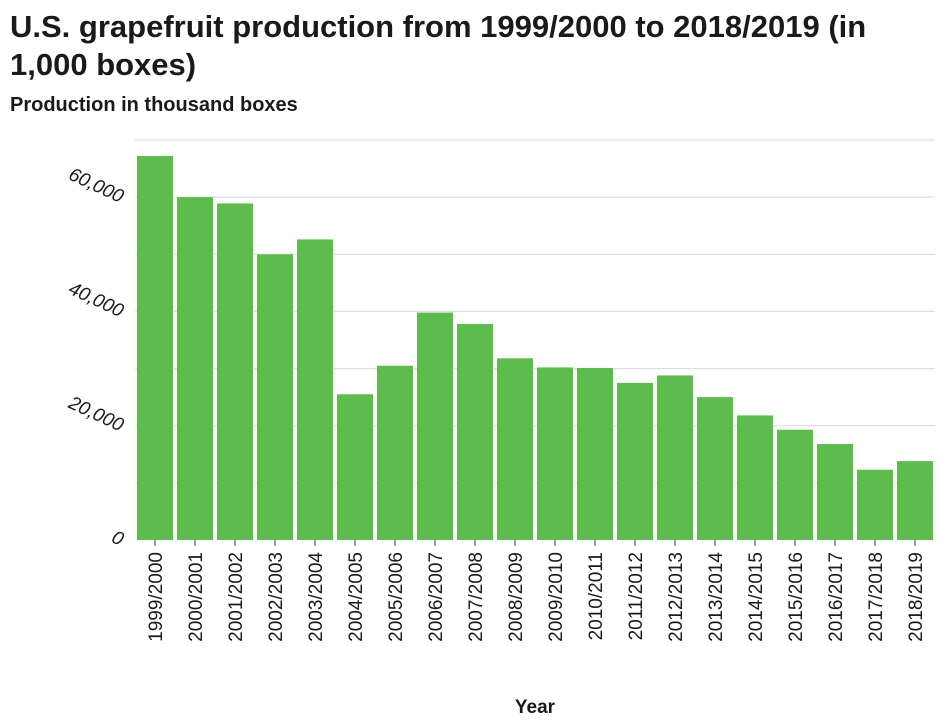 The height and width of the screenshot is (728, 944). I want to click on bar-1999-2000, so click(155, 348).